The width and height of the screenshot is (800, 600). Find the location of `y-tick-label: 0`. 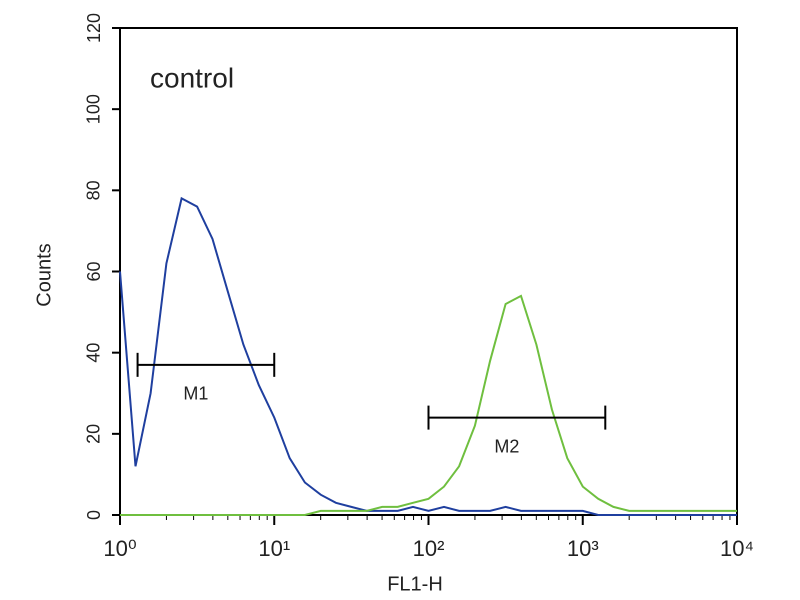

y-tick-label: 0 is located at coordinates (94, 515).